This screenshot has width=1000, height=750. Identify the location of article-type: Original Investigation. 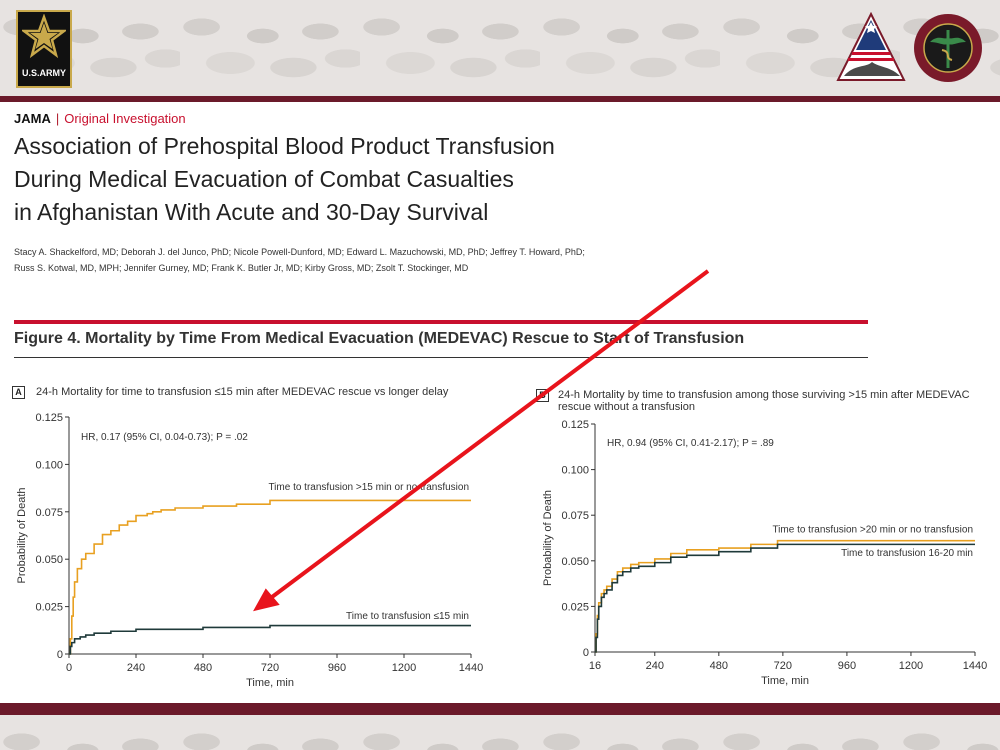
(125, 118).